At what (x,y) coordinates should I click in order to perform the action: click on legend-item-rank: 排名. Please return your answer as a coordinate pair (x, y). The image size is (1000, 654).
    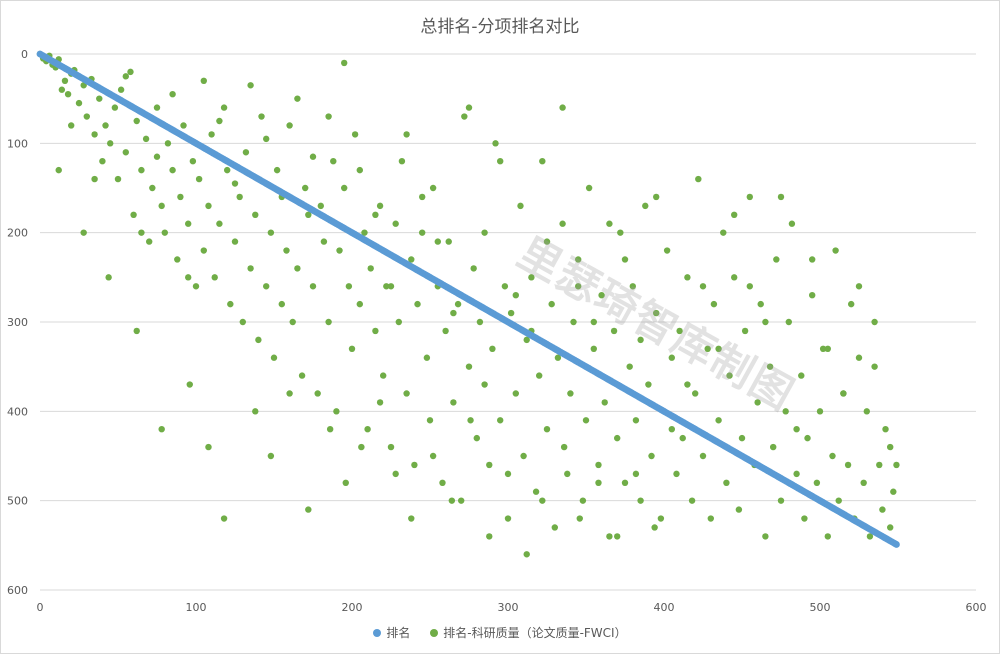
    Looking at the image, I should click on (391, 632).